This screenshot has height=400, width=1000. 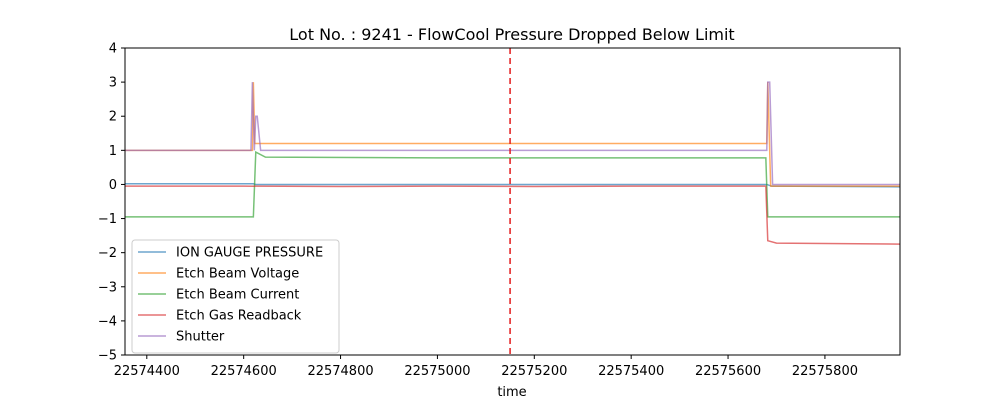 I want to click on y-tick-label: −4, so click(x=107, y=321).